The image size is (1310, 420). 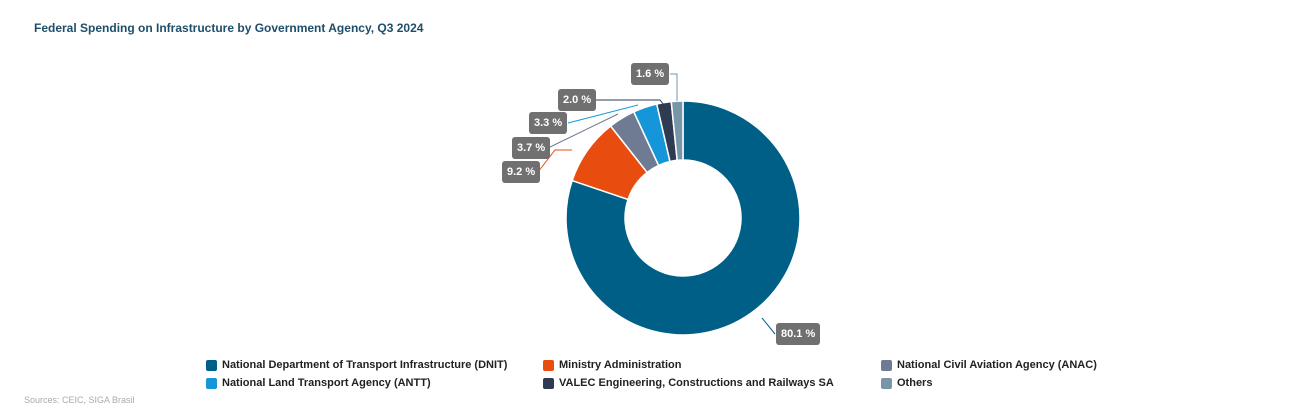 What do you see at coordinates (577, 100) in the screenshot?
I see `data-label: 2.0 %` at bounding box center [577, 100].